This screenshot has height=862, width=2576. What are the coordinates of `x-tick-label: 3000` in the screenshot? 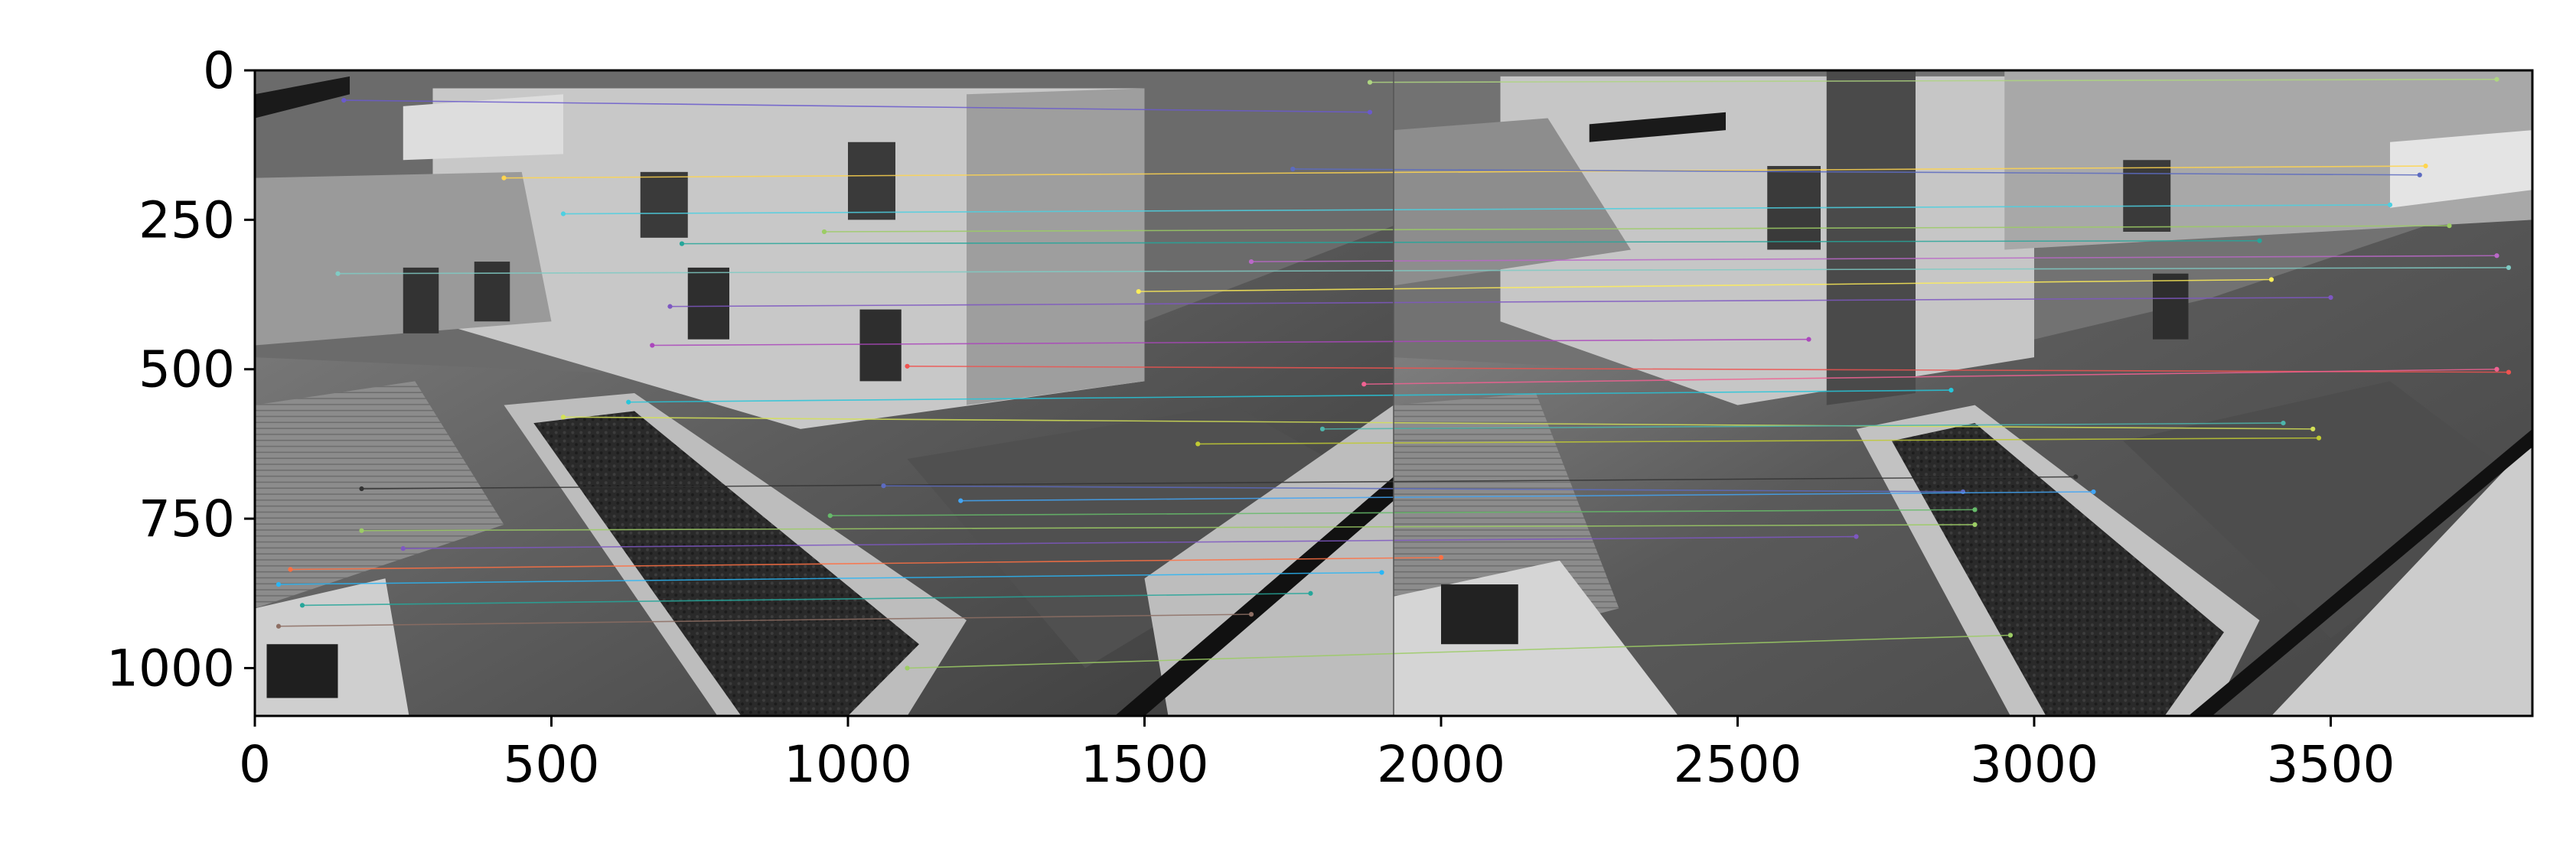 It's located at (2034, 764).